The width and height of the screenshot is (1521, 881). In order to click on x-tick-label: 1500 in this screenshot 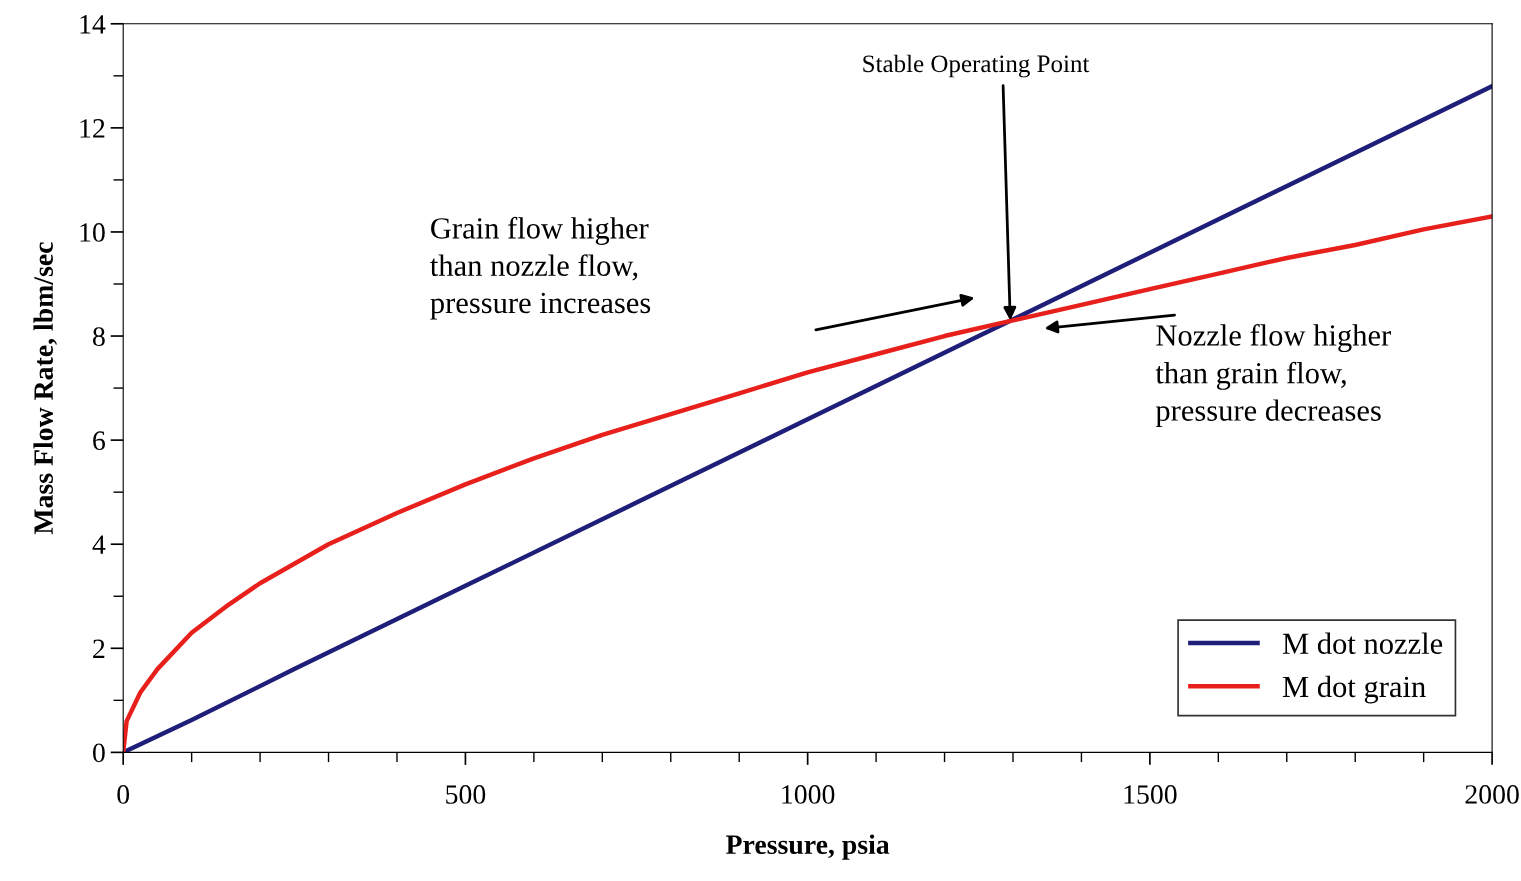, I will do `click(1150, 794)`.